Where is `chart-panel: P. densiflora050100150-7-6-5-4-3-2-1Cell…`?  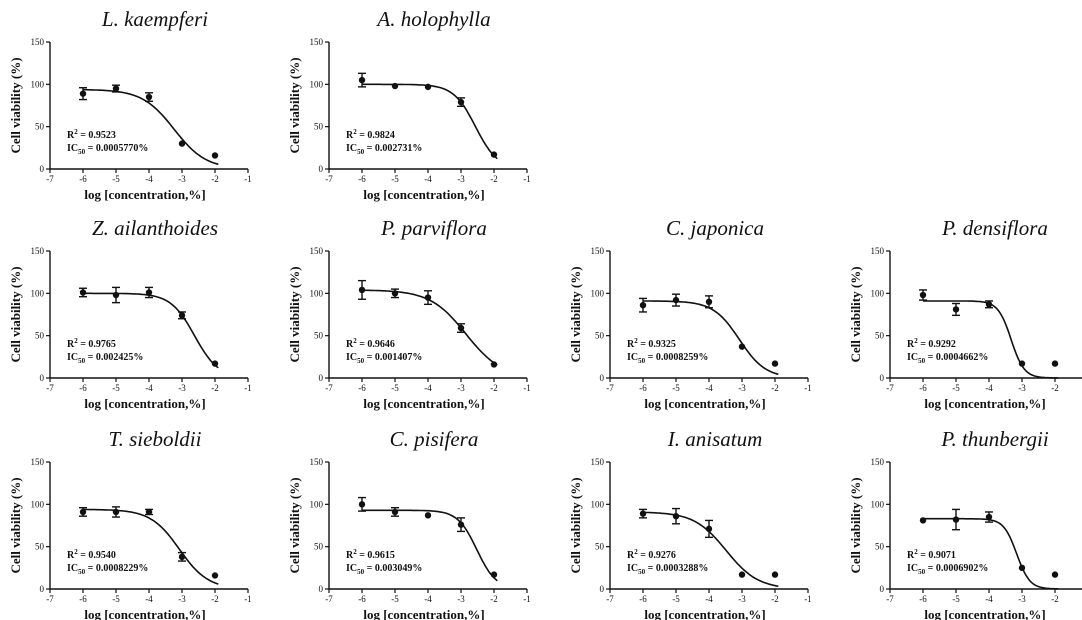 chart-panel: P. densiflora050100150-7-6-5-4-3-2-1Cell… is located at coordinates (965, 313).